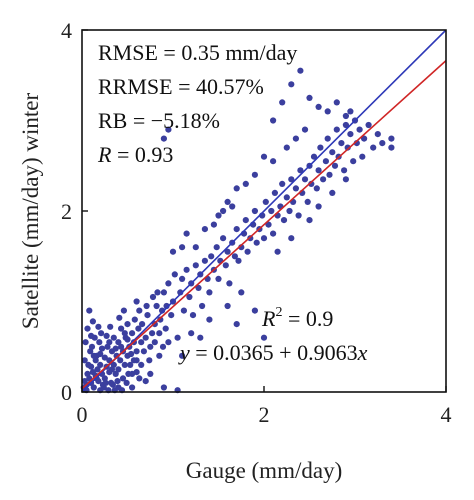 The height and width of the screenshot is (500, 474). Describe the element at coordinates (104, 154) in the screenshot. I see `r-symbol: R` at that location.